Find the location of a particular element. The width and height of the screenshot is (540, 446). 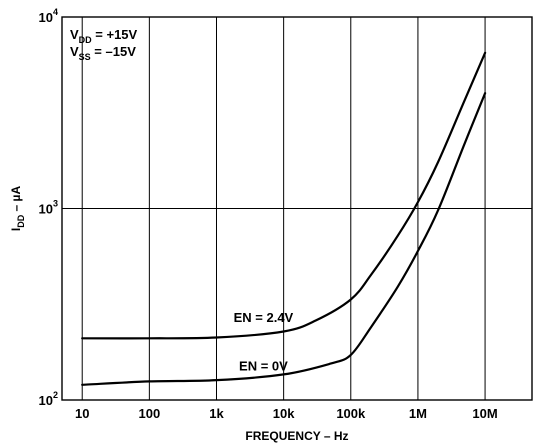

x-tick-label: 100 is located at coordinates (150, 413).